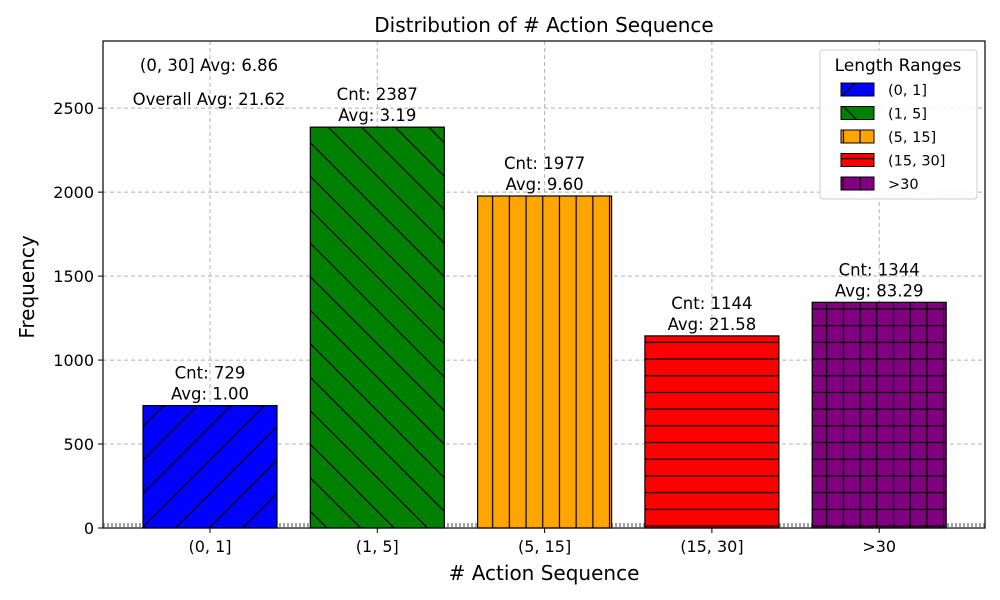 Image resolution: width=1000 pixels, height=600 pixels. Describe the element at coordinates (907, 91) in the screenshot. I see `legend-label: (0, 1]` at that location.